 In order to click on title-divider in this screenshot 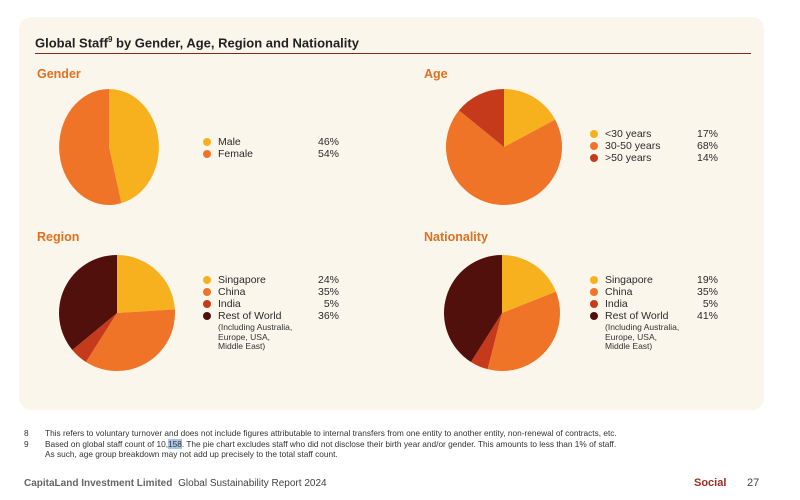, I will do `click(393, 53)`.